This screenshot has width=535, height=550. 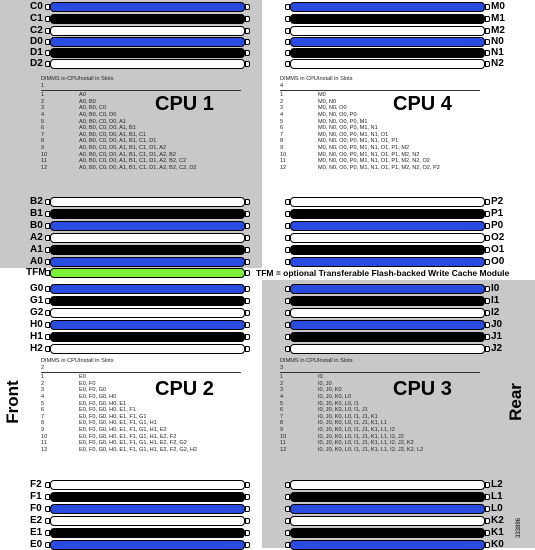 I want to click on slot-label-g0: G0, so click(x=37, y=288).